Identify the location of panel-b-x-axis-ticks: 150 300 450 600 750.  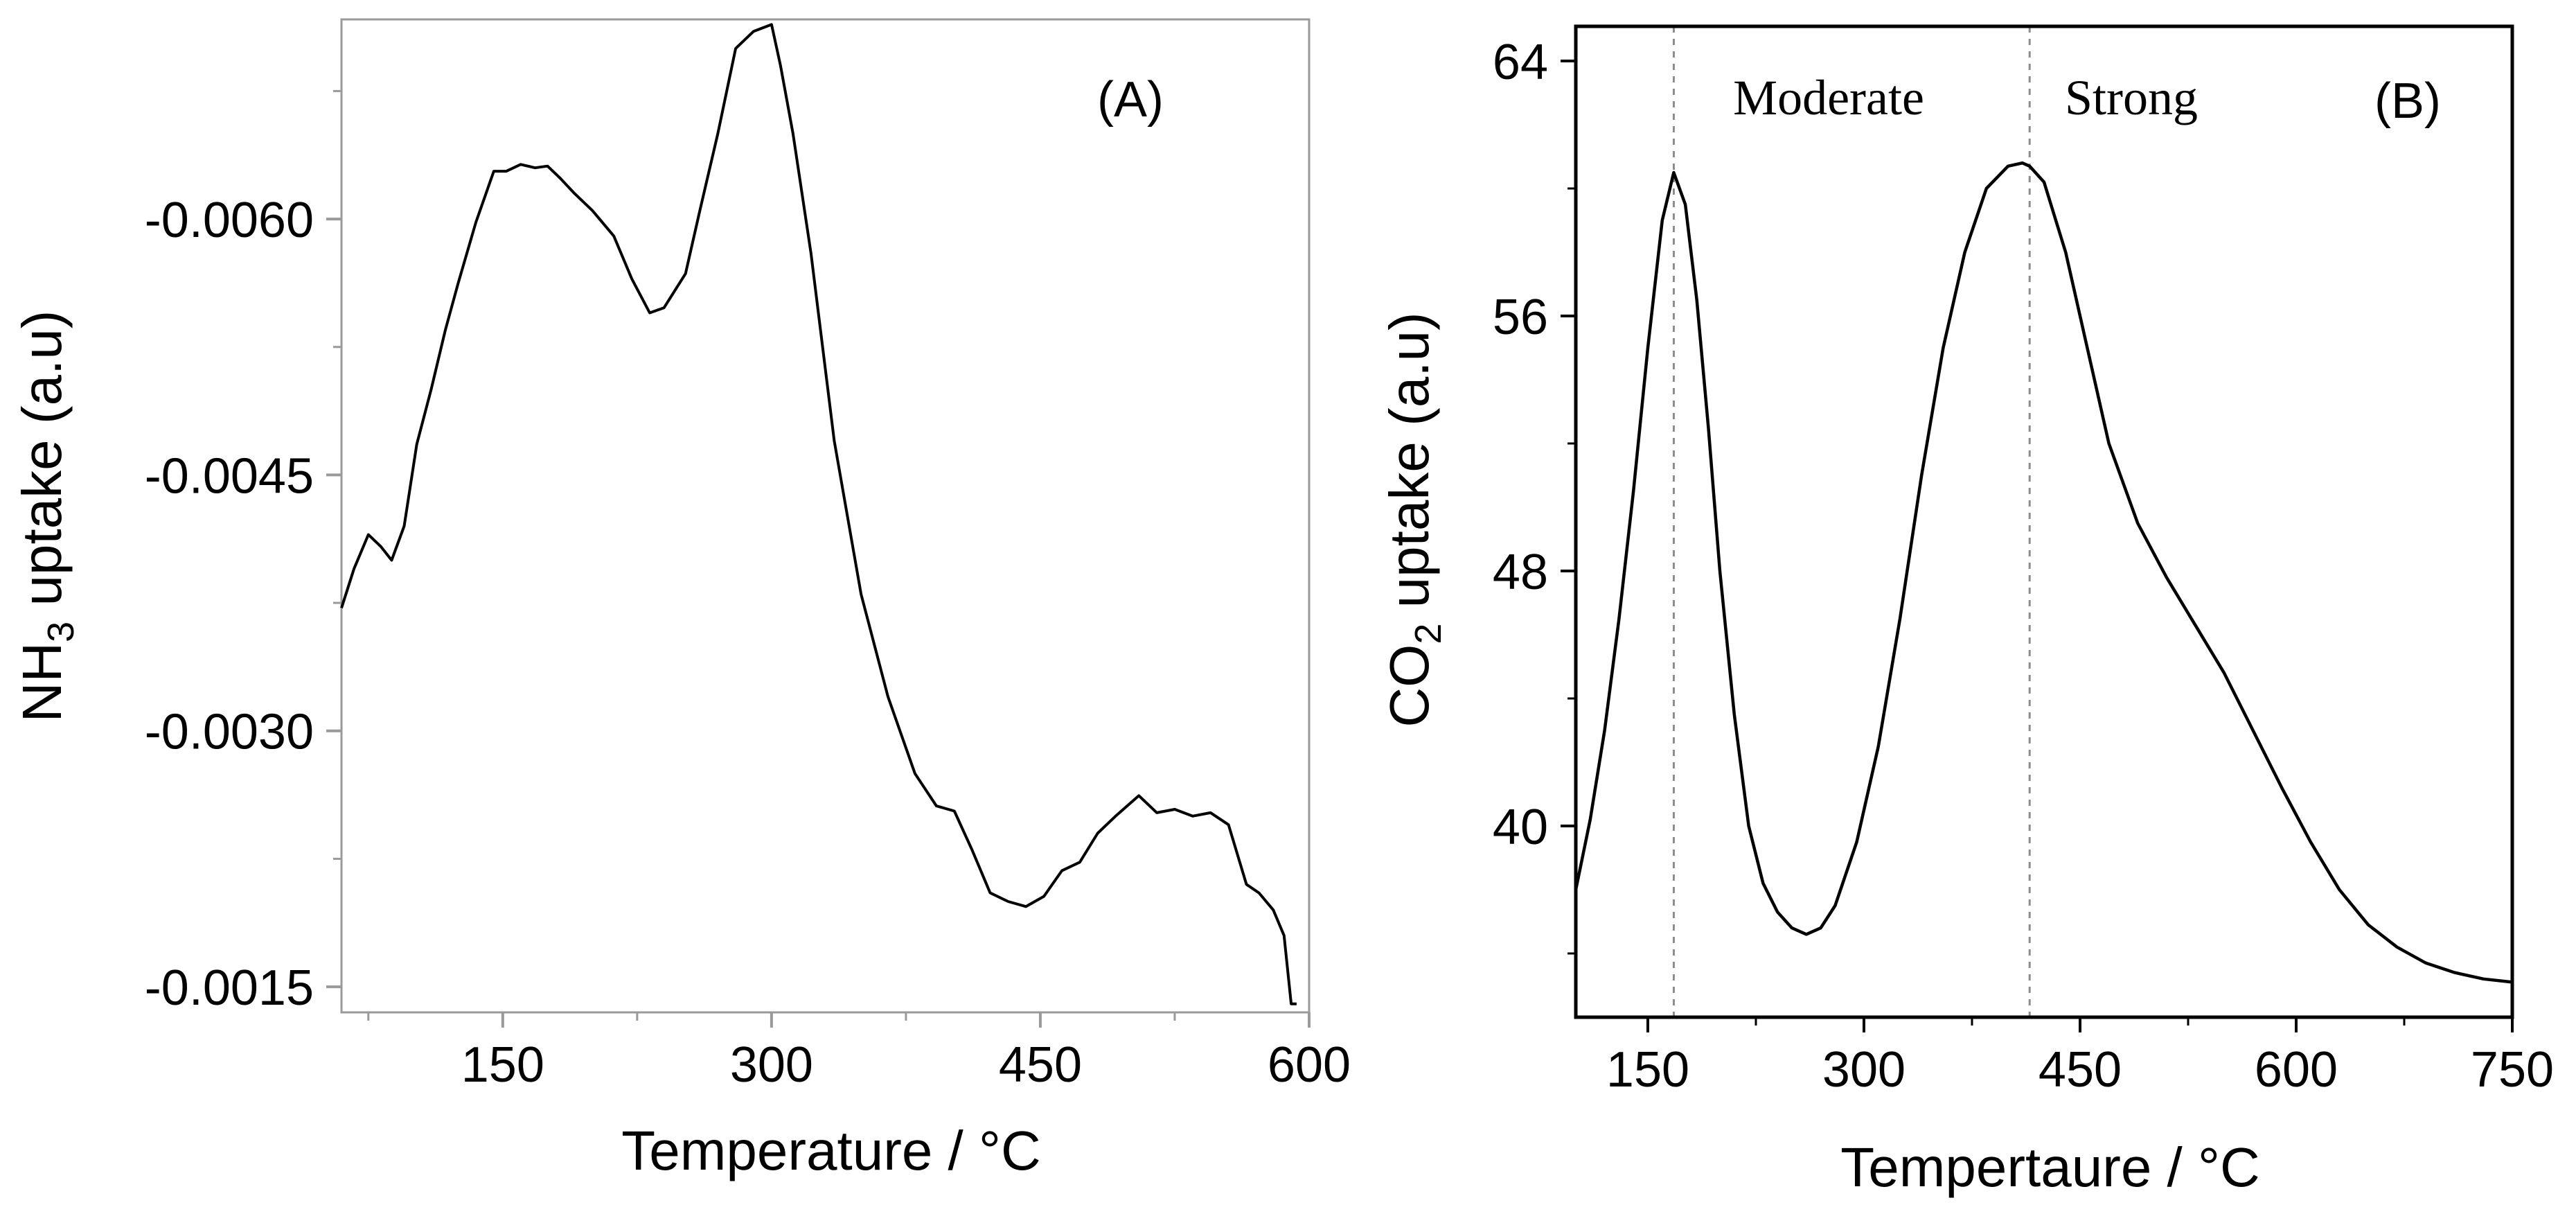
(2080, 1057).